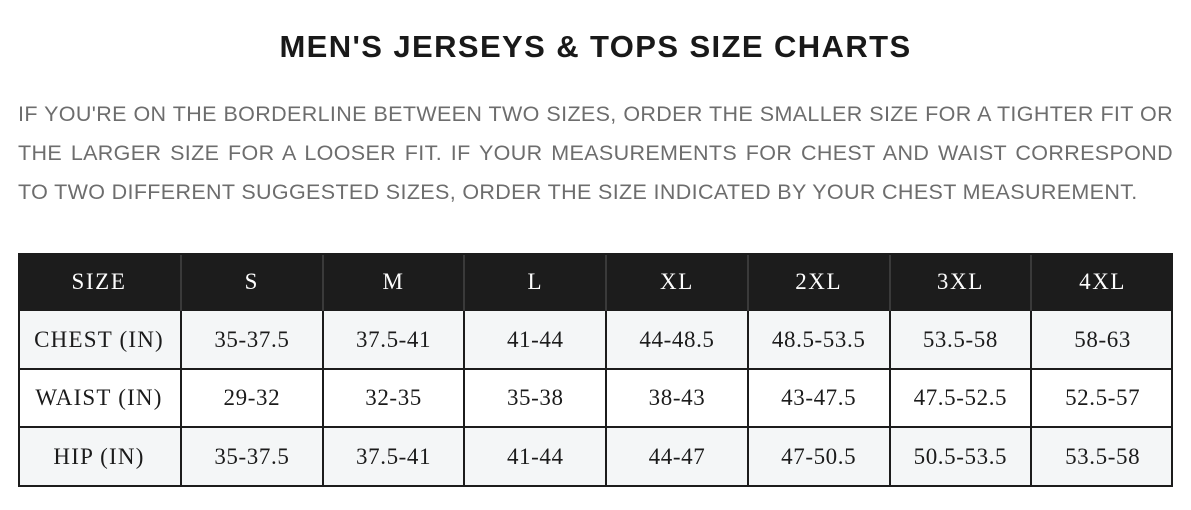 This screenshot has height=510, width=1191. What do you see at coordinates (677, 282) in the screenshot?
I see `column-header-xl: XL` at bounding box center [677, 282].